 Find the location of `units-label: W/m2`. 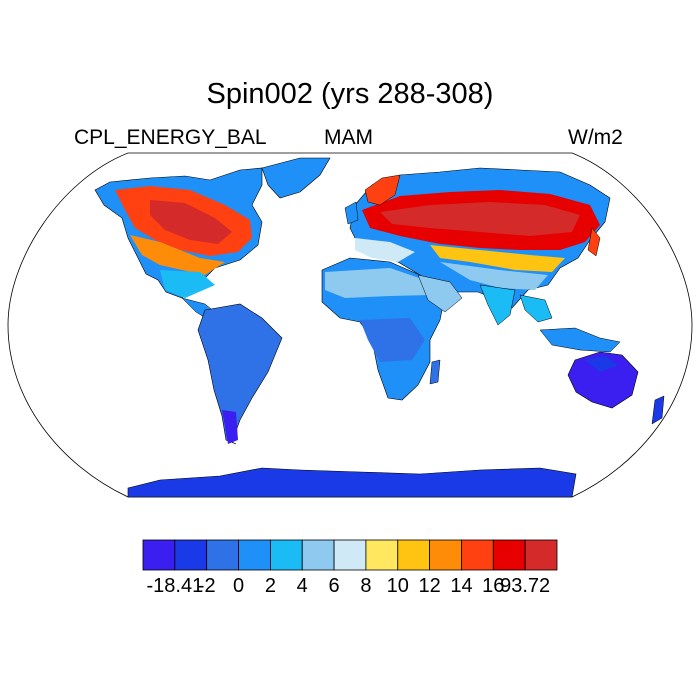

units-label: W/m2 is located at coordinates (595, 137).